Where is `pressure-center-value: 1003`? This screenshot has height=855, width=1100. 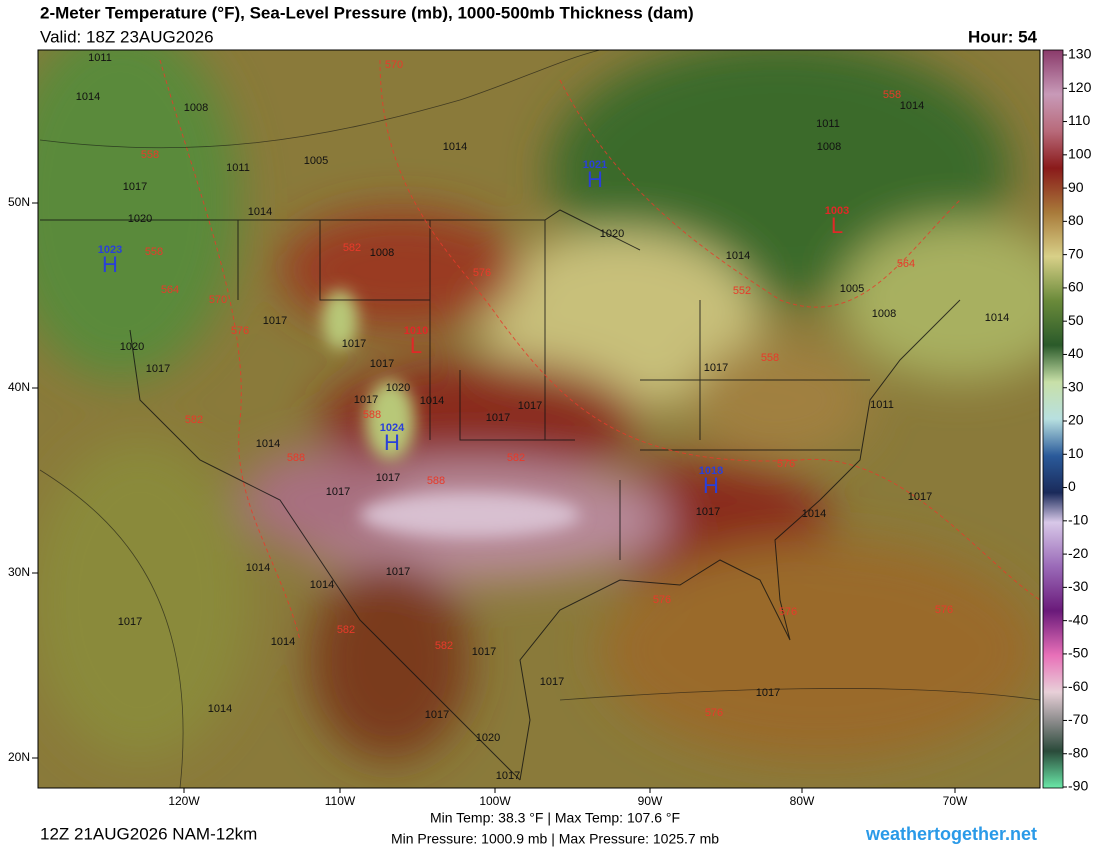
pressure-center-value: 1003 is located at coordinates (837, 211).